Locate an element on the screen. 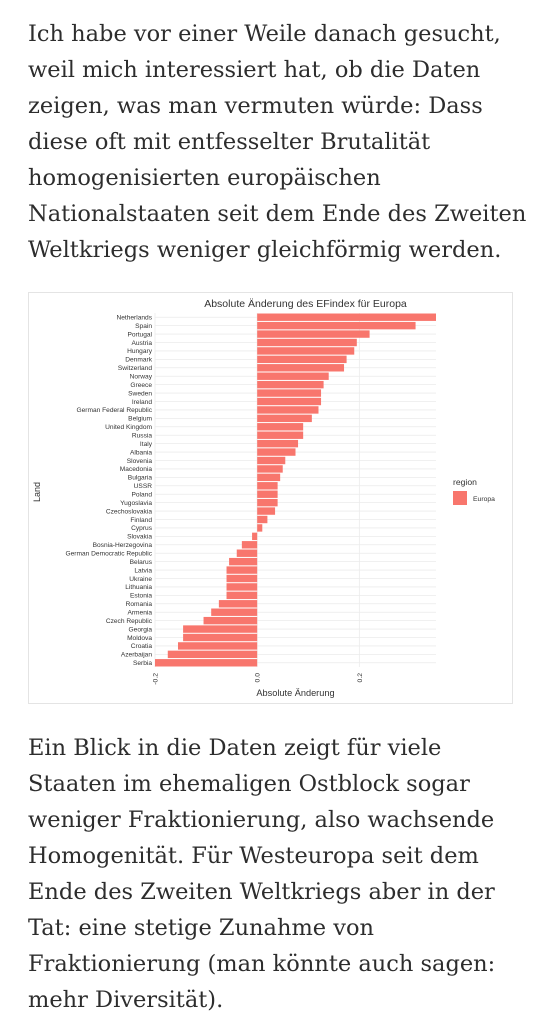 This screenshot has width=541, height=1018. bar-german-federal-republic is located at coordinates (288, 410).